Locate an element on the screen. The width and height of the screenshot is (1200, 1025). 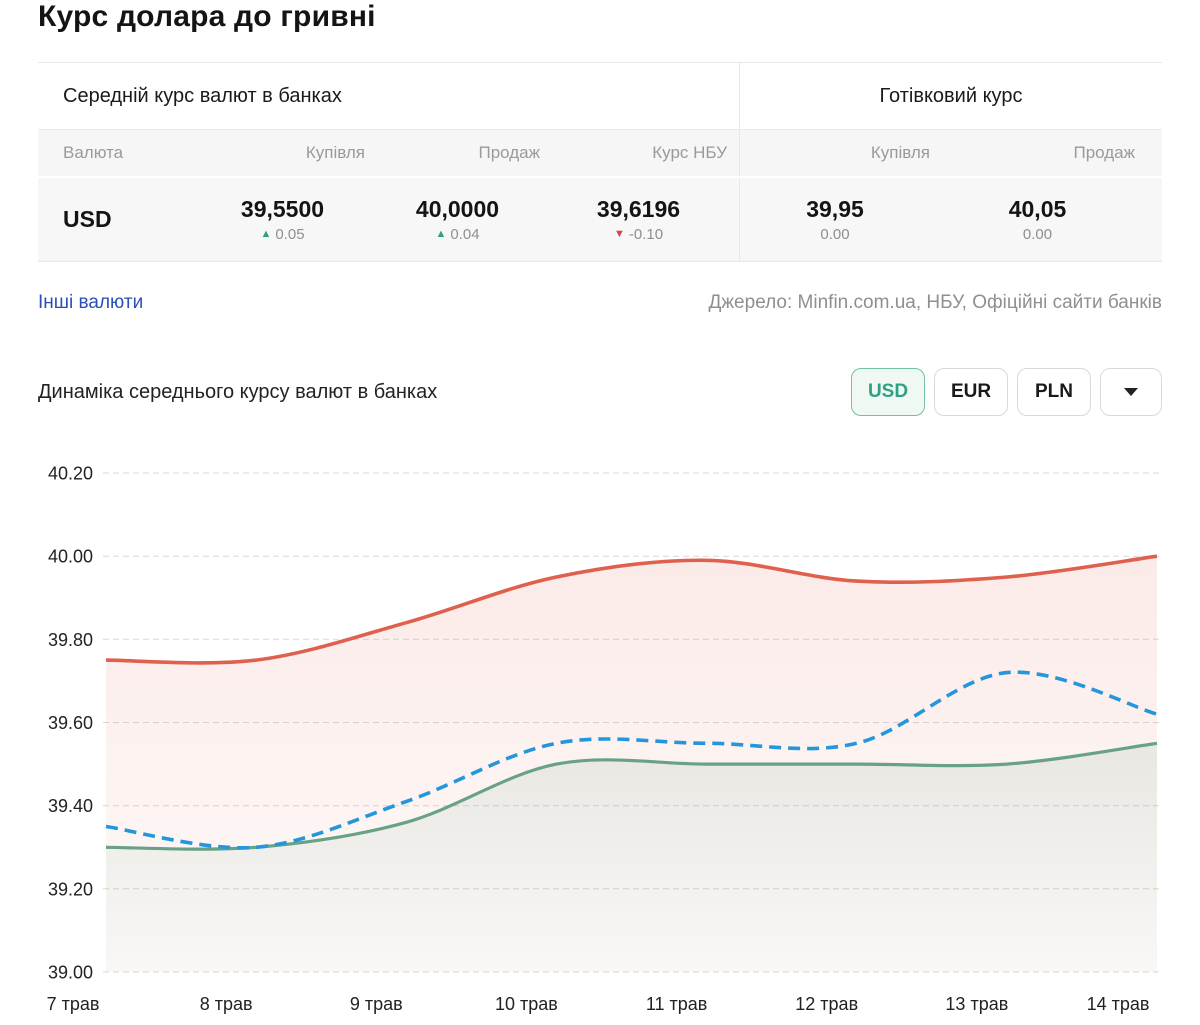
col-header-cash-sell: Продаж is located at coordinates (1104, 152).